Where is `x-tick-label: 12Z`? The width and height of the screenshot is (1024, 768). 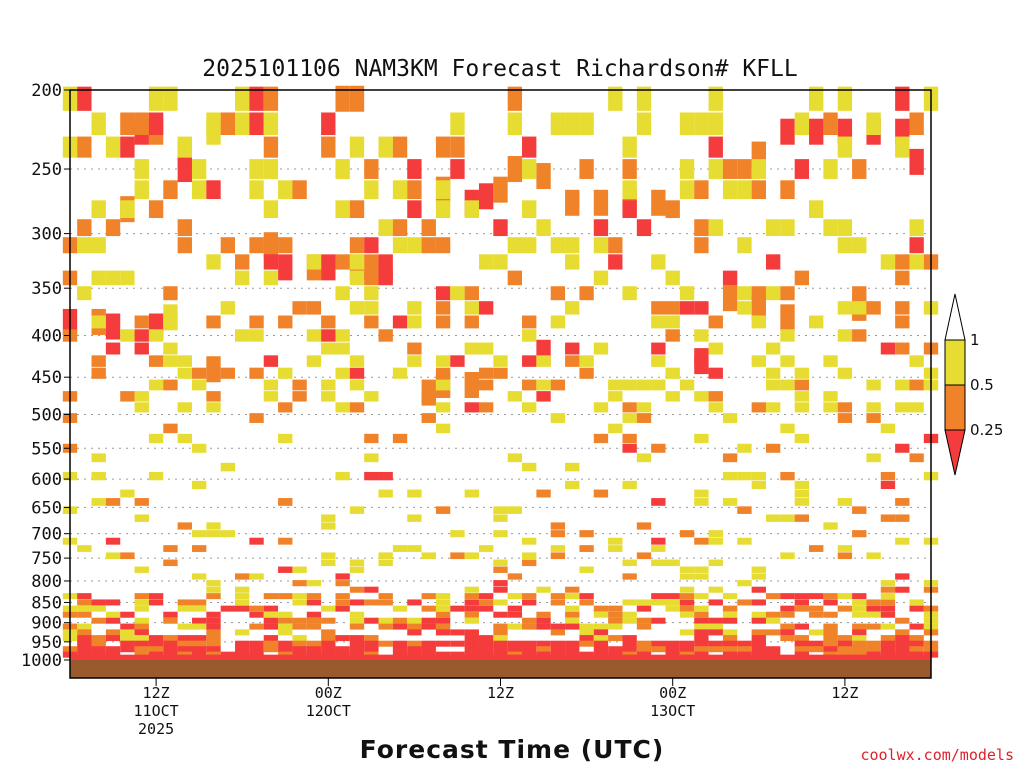 x-tick-label: 12Z is located at coordinates (500, 693).